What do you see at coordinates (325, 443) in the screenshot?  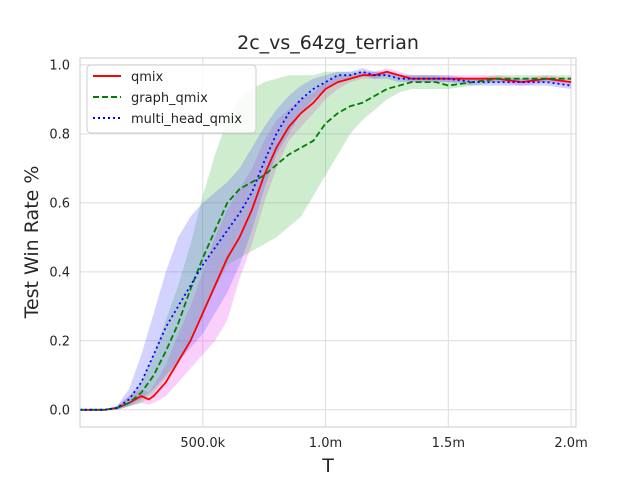 I see `x-tick-label: 1.0m` at bounding box center [325, 443].